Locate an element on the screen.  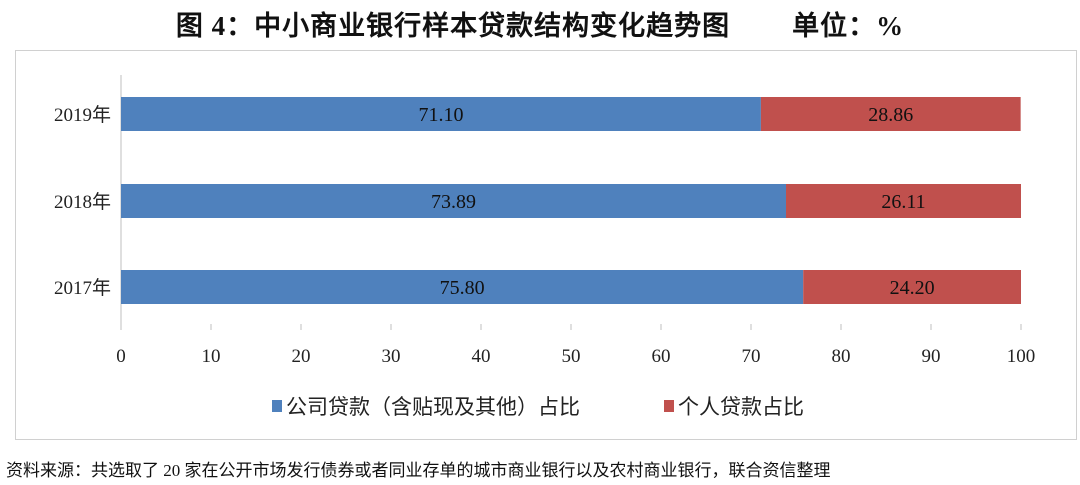
x-tick-label: 60 is located at coordinates (661, 356).